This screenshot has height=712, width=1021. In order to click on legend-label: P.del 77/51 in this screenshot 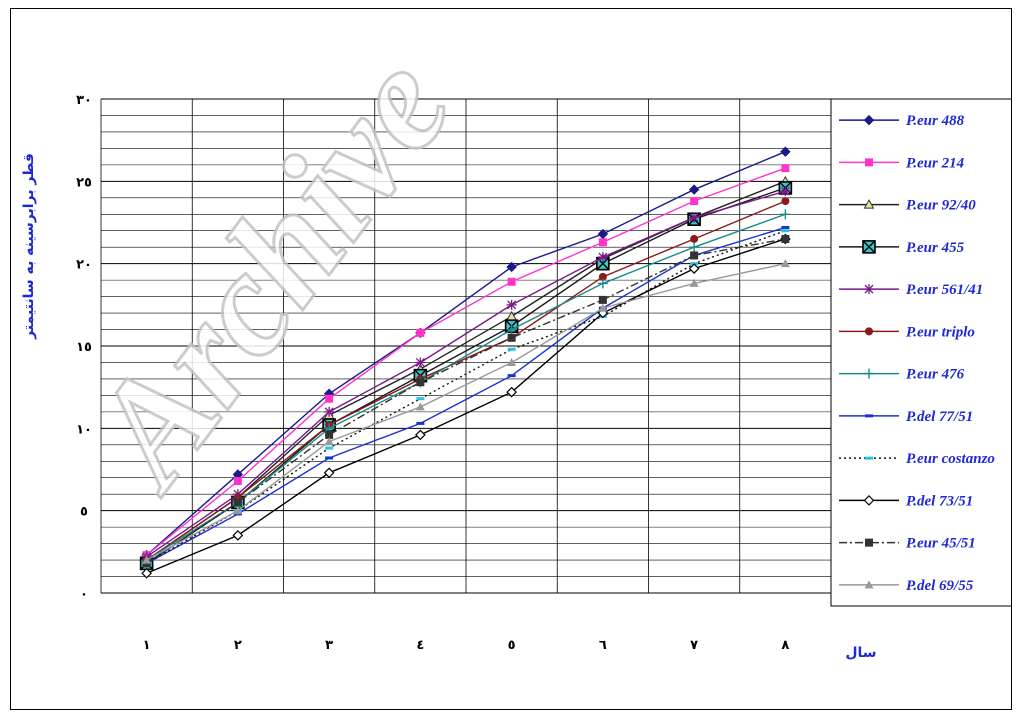, I will do `click(939, 417)`.